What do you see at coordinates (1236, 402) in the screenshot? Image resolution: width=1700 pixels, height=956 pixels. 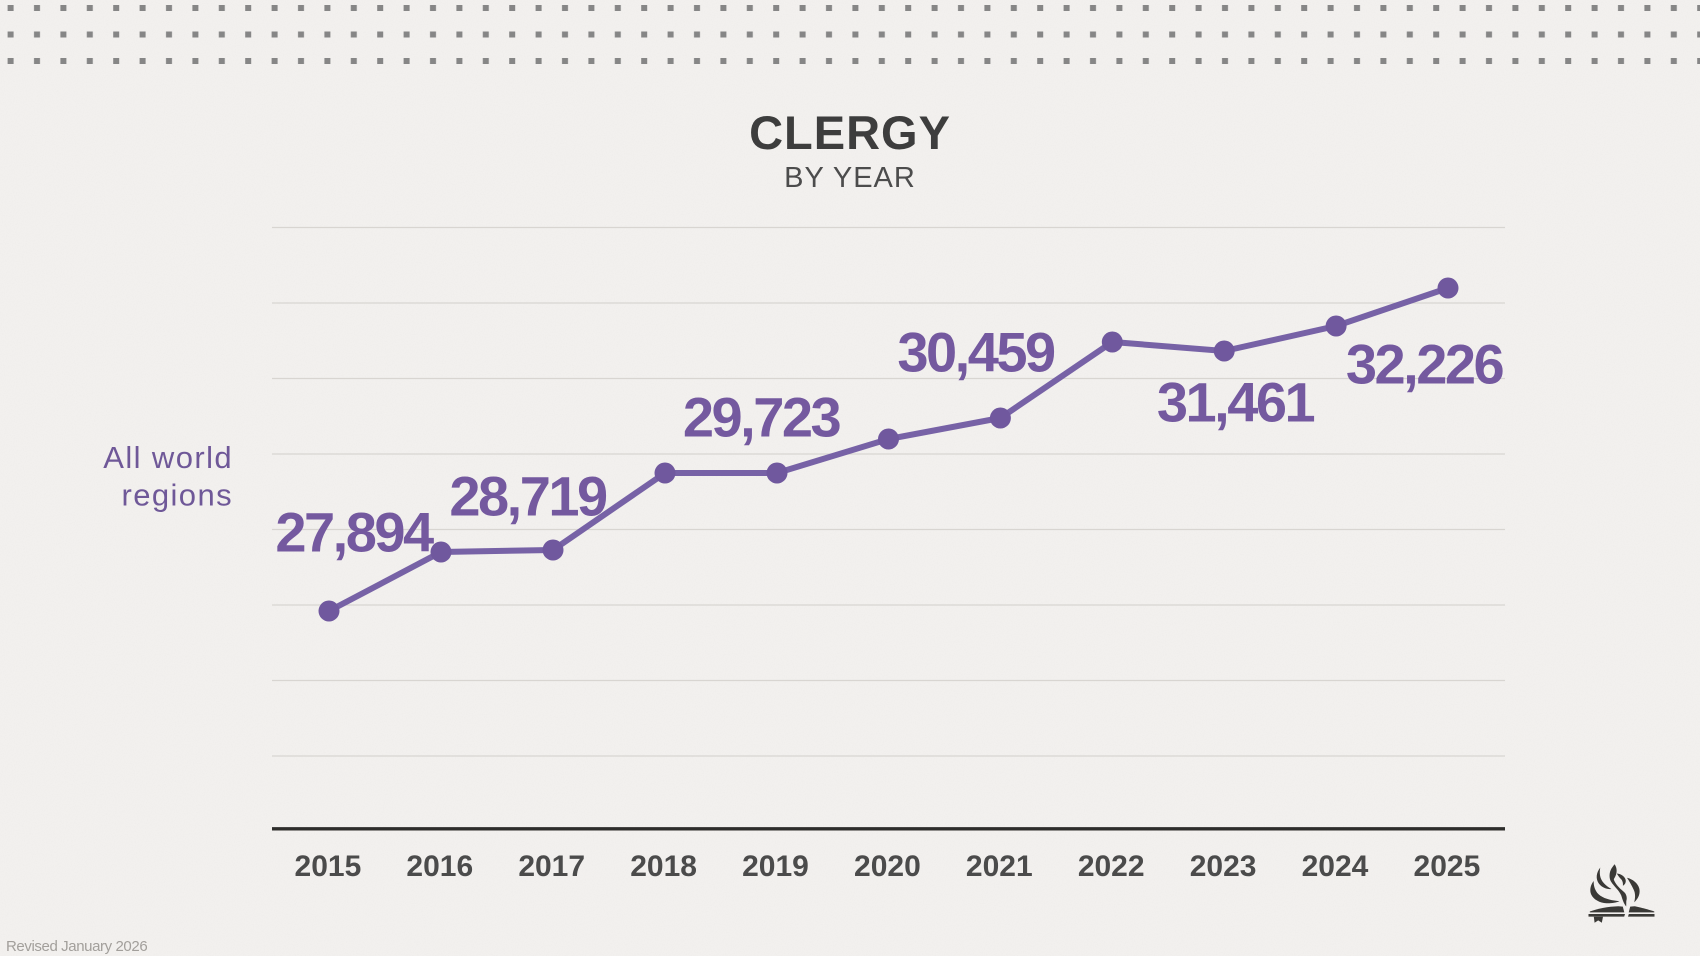 I see `svg-text: 31,461` at bounding box center [1236, 402].